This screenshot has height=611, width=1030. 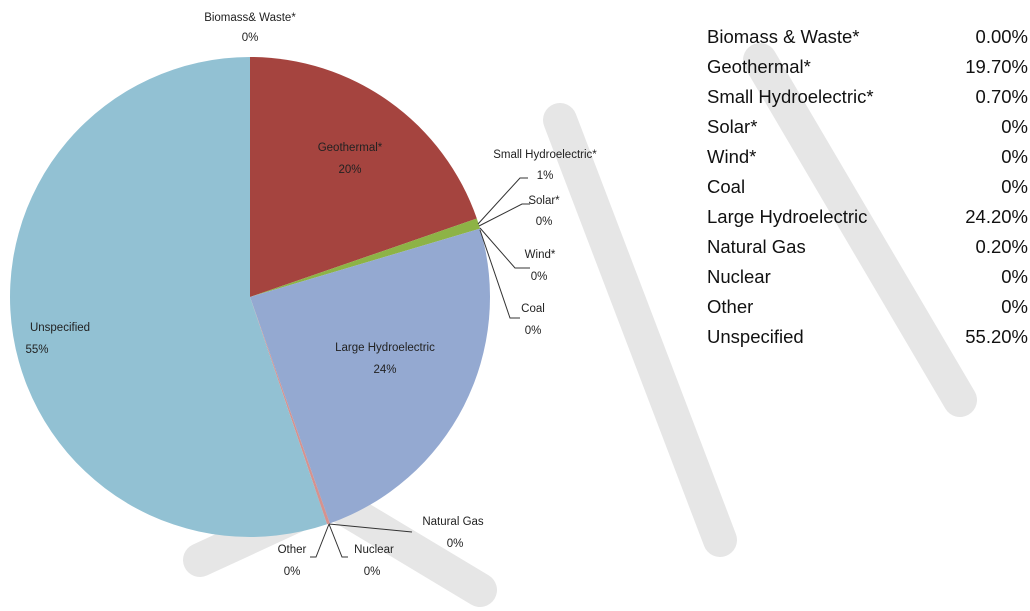 I want to click on table-row: Coal 0%, so click(x=866, y=183).